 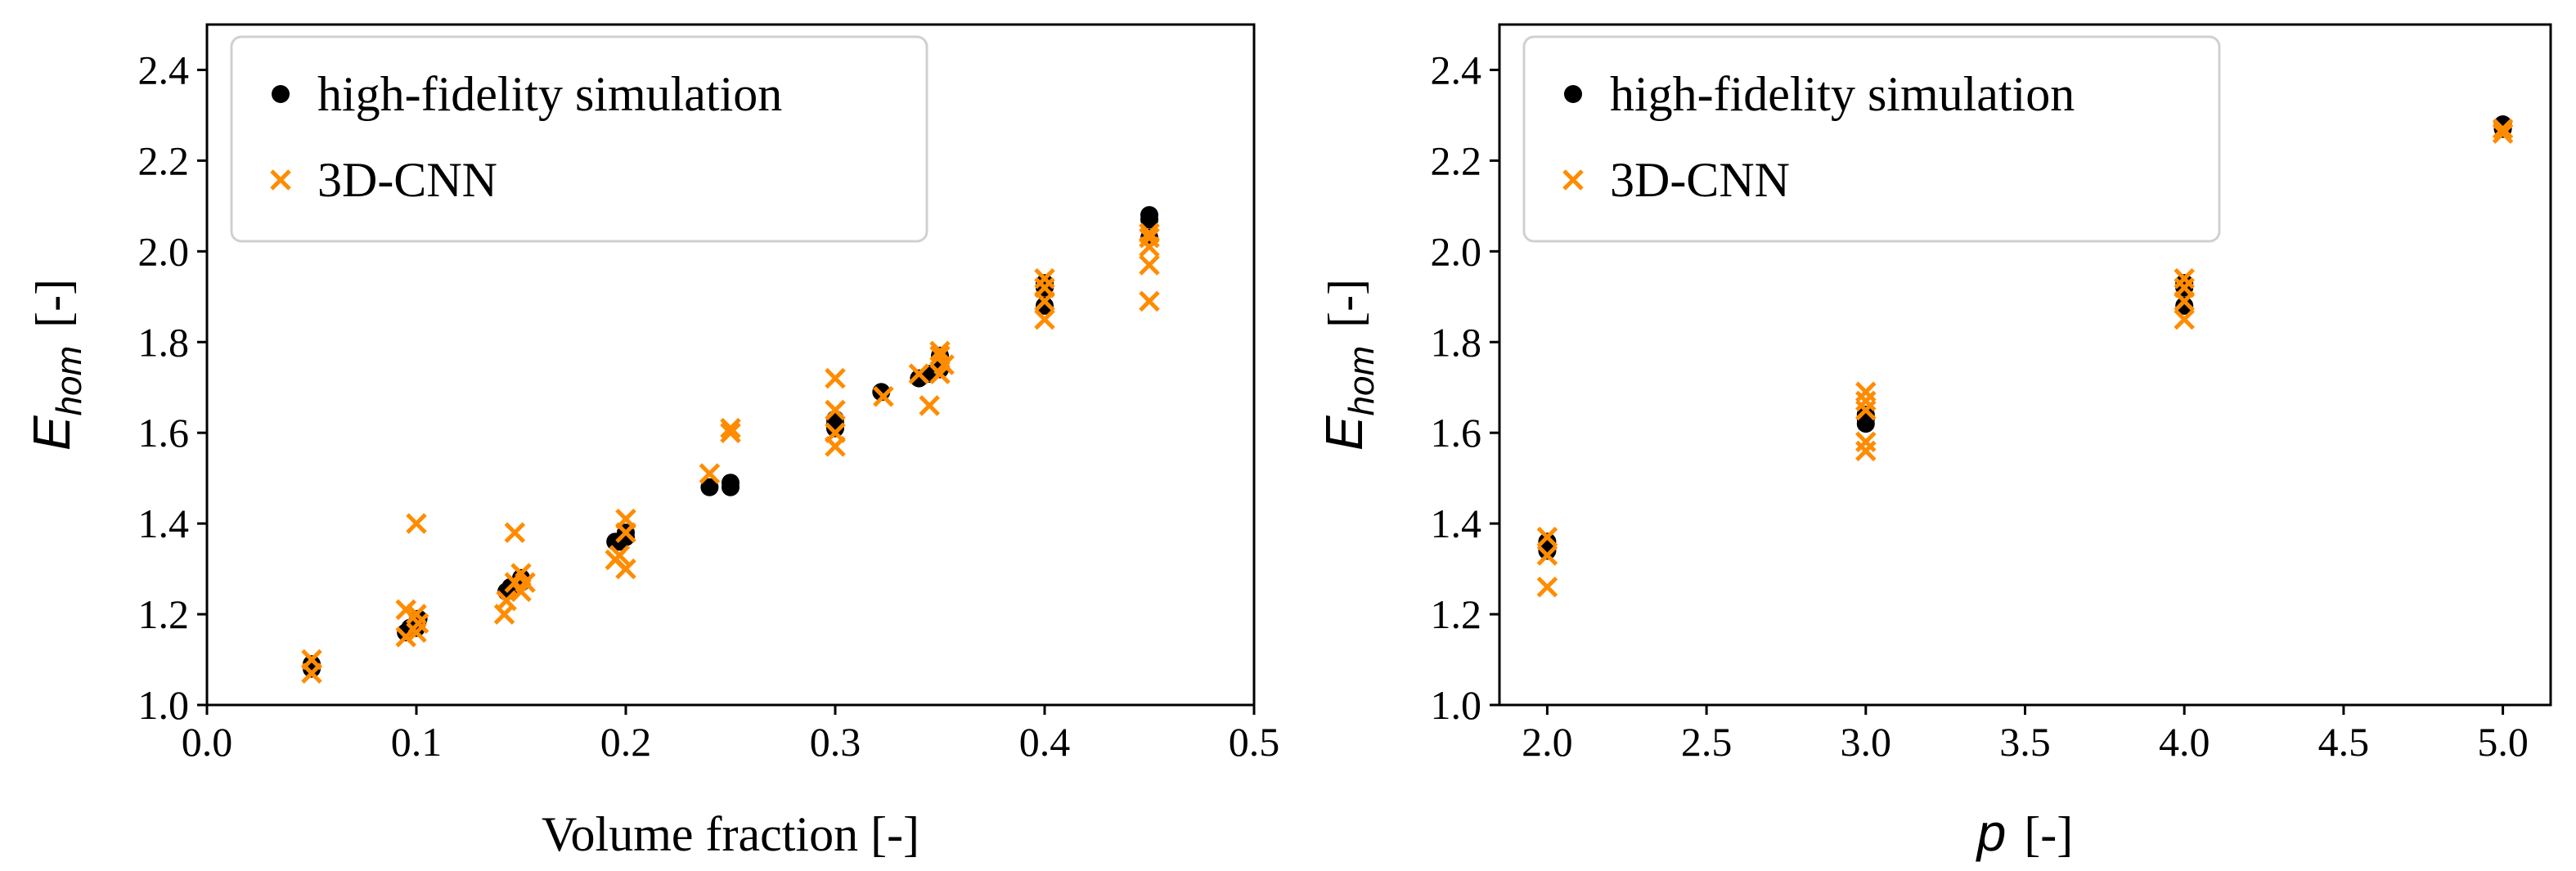 What do you see at coordinates (1457, 705) in the screenshot?
I see `y-tick-label: 1.0` at bounding box center [1457, 705].